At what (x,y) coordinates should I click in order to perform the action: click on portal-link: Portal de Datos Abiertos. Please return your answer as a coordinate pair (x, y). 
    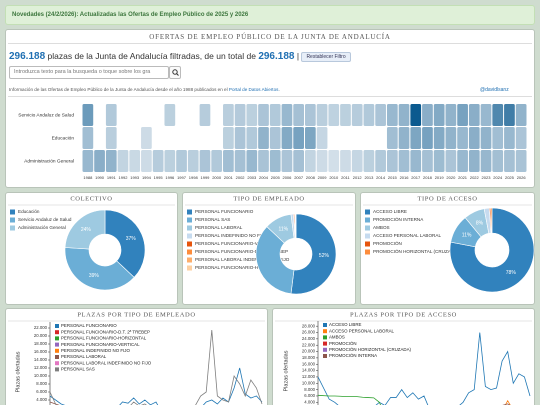
    Looking at the image, I should click on (253, 89).